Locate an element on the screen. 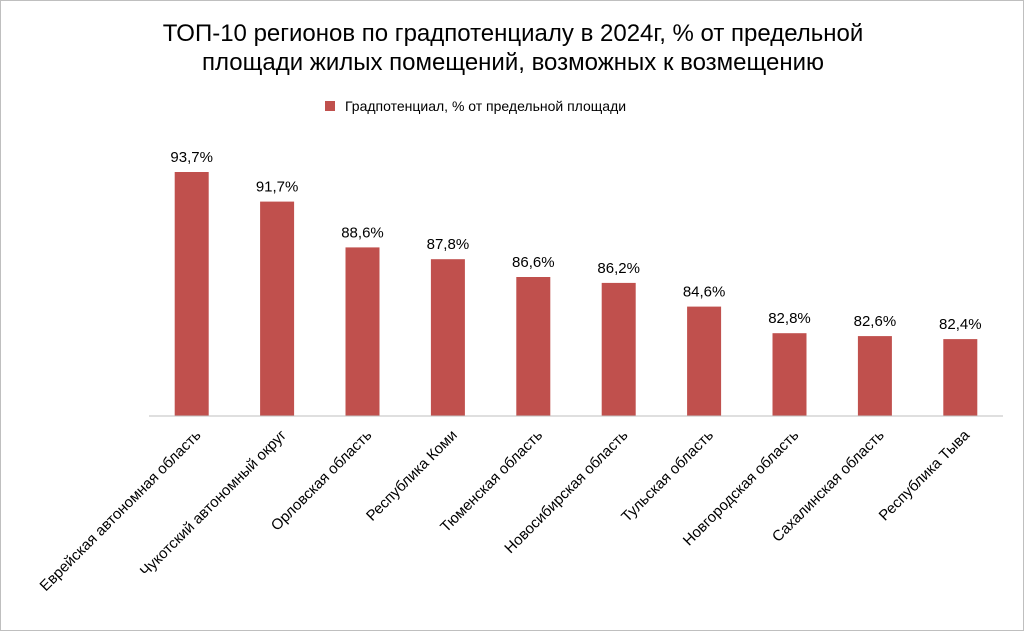 This screenshot has height=632, width=1024. data-label-9: 82,6% is located at coordinates (875, 321).